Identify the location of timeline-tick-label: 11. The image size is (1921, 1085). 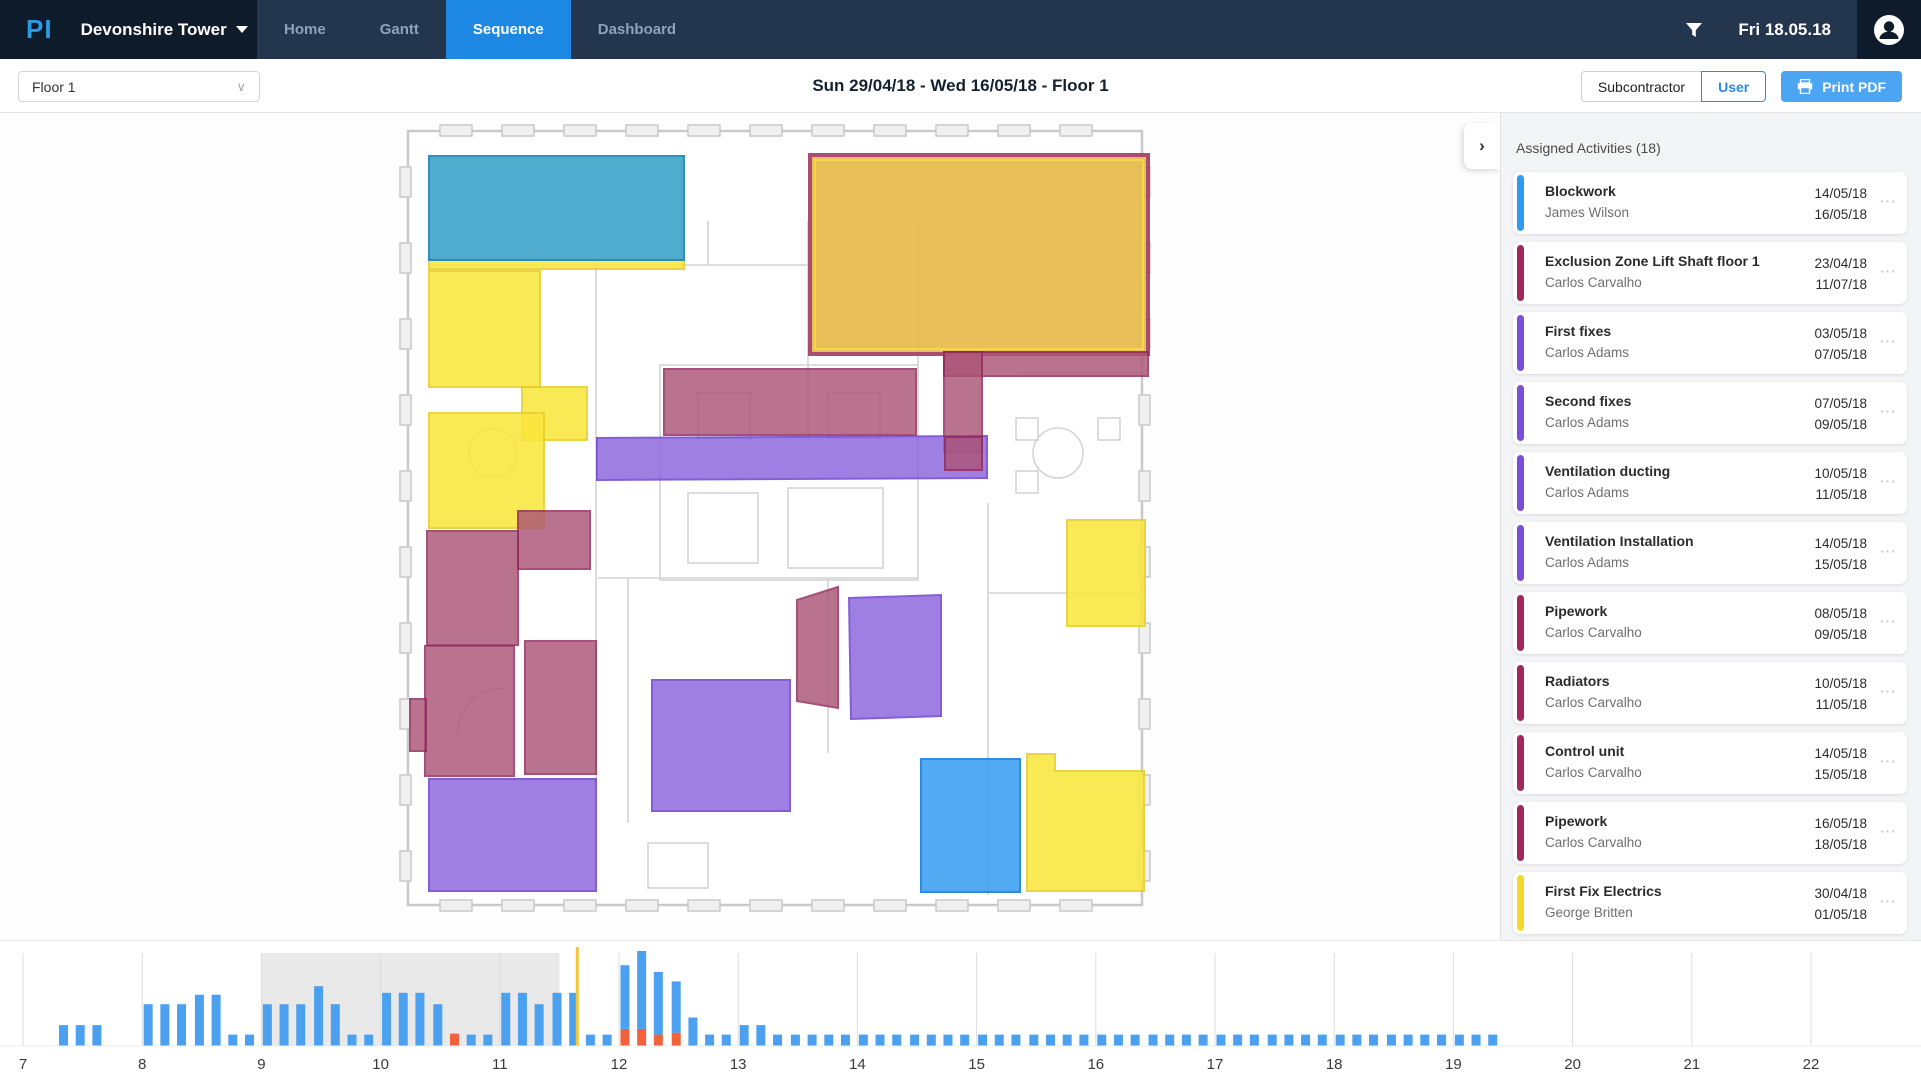
(500, 1064).